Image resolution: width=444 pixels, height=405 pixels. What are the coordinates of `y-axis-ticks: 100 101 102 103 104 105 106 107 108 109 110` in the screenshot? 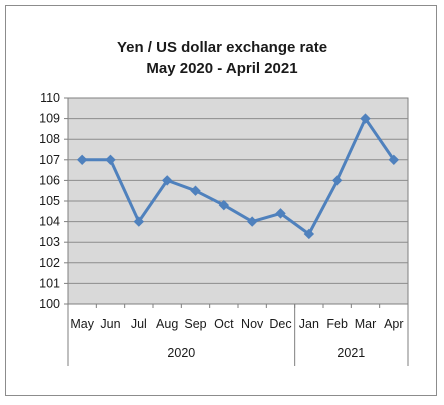 It's located at (53, 201).